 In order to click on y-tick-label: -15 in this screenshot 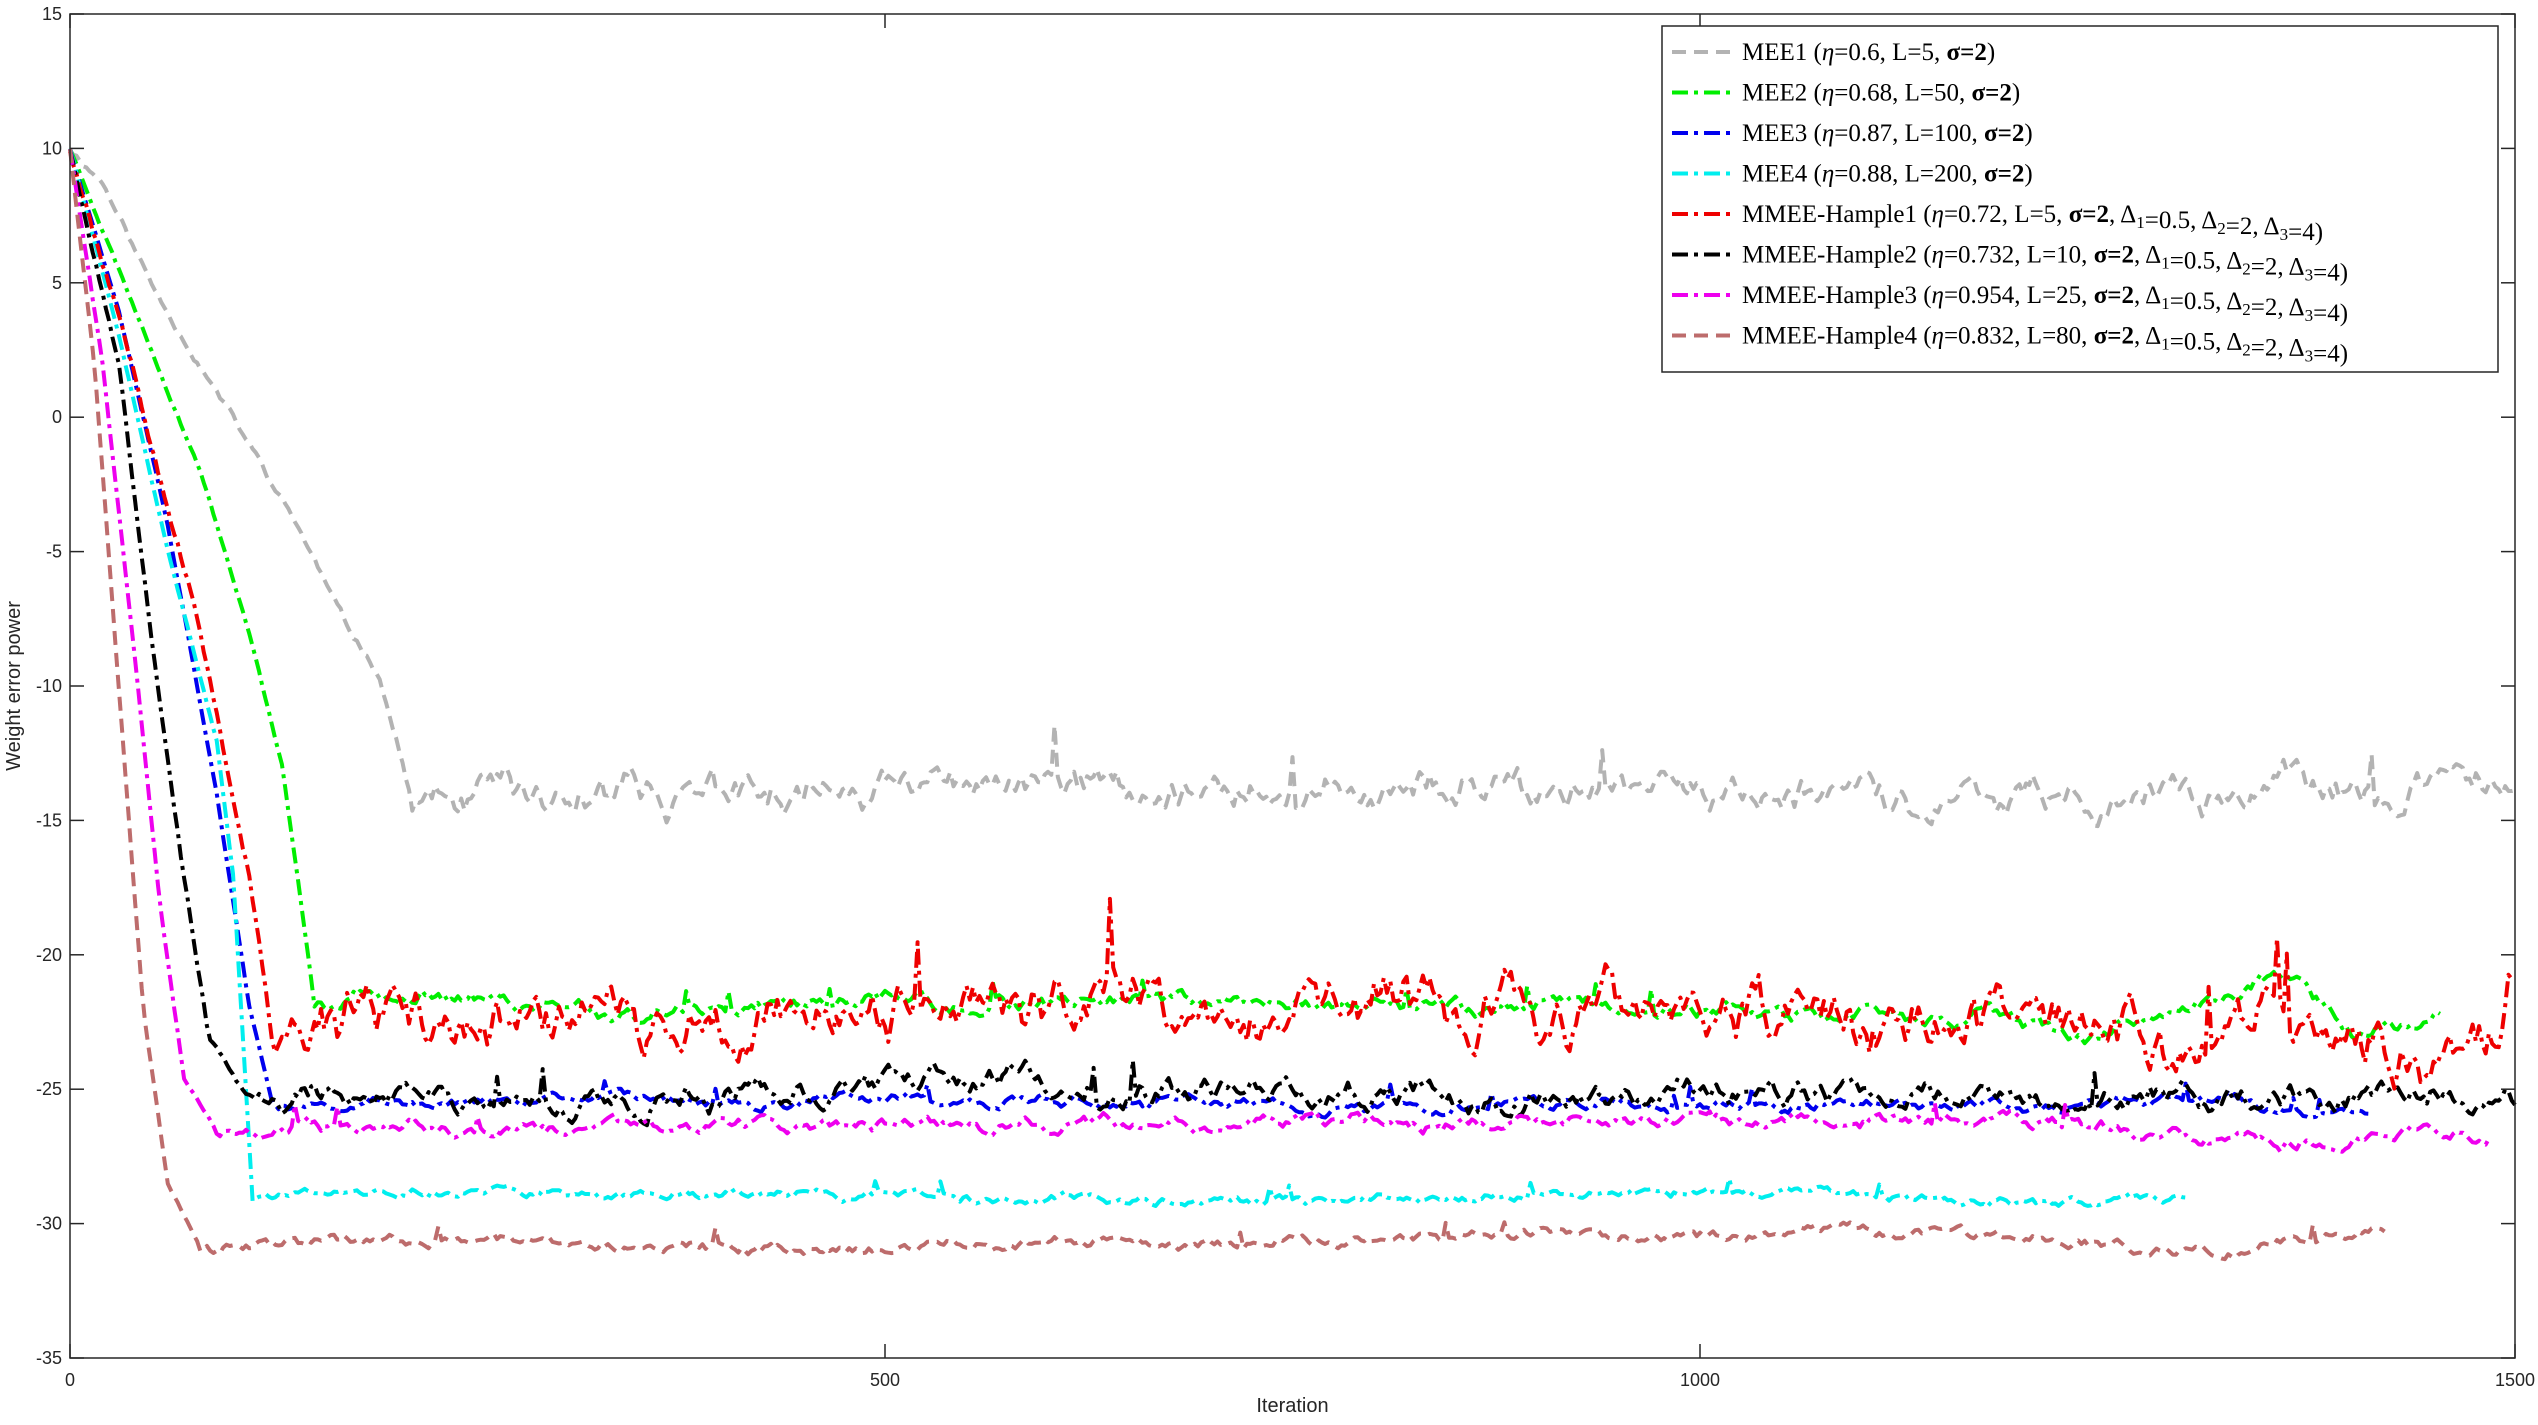, I will do `click(49, 820)`.